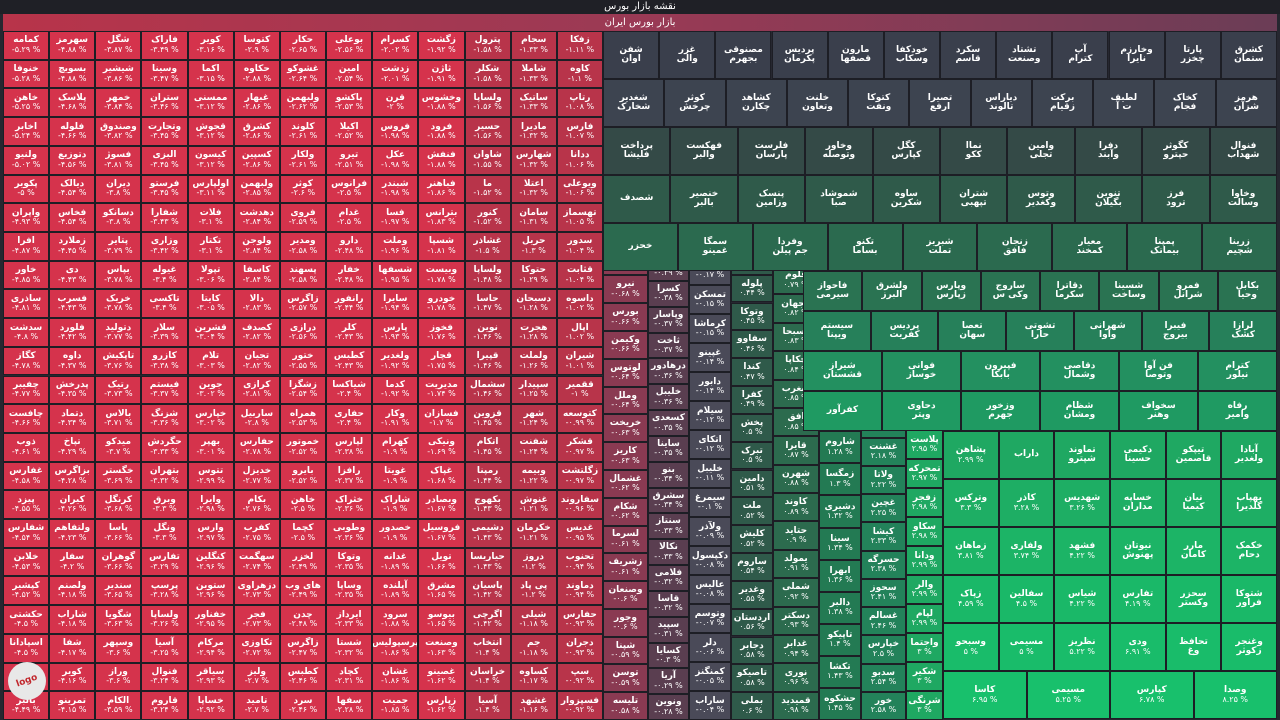  Describe the element at coordinates (164, 591) in the screenshot. I see `stock-tile: پرسپ -۳.۲۸ %` at that location.